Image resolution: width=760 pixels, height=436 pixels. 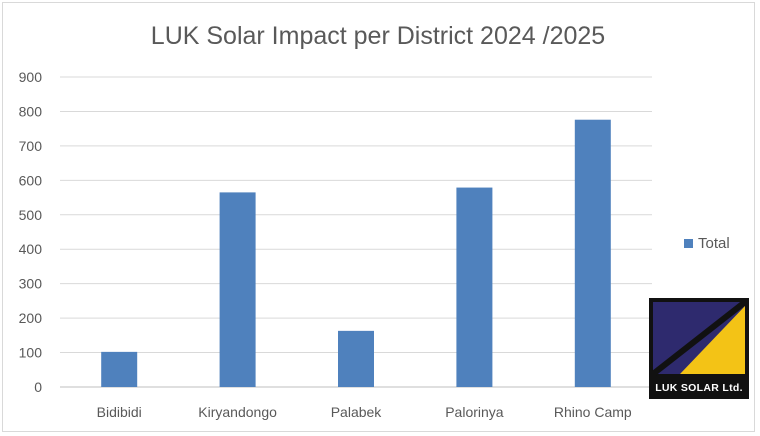 What do you see at coordinates (357, 412) in the screenshot?
I see `x-tick-label: Palabek` at bounding box center [357, 412].